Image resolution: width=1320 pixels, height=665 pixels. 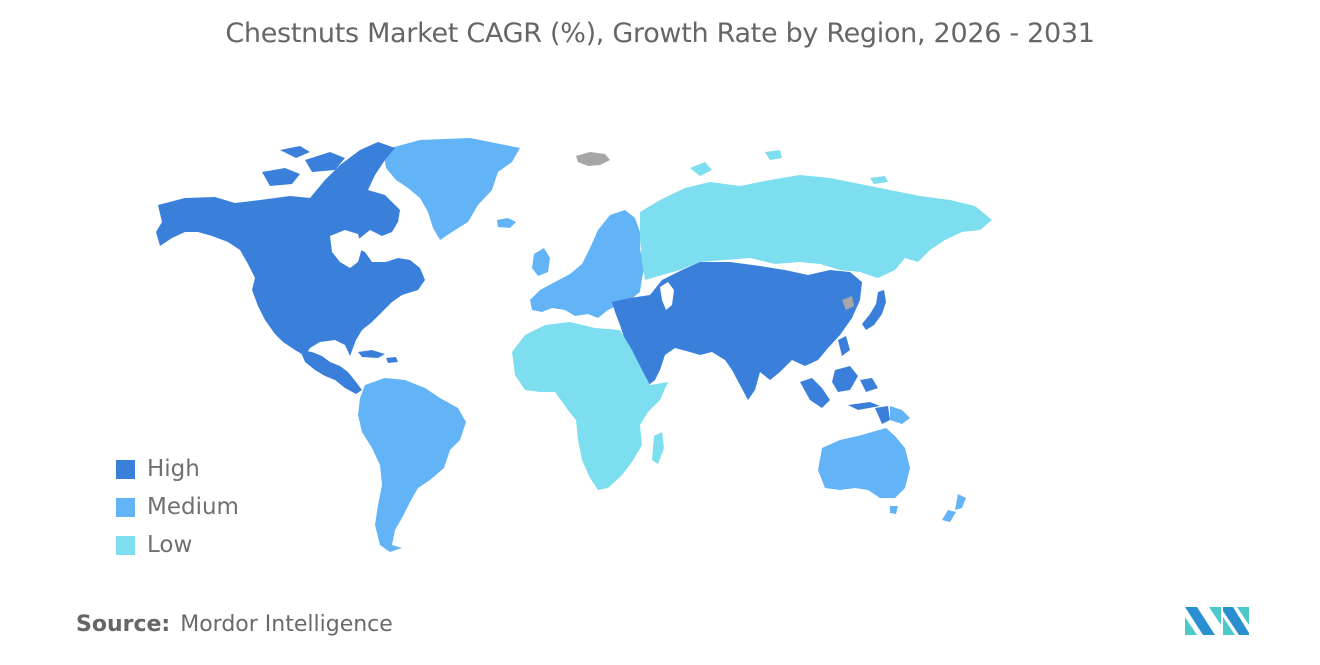 I want to click on region-asia-high, so click(x=737, y=331).